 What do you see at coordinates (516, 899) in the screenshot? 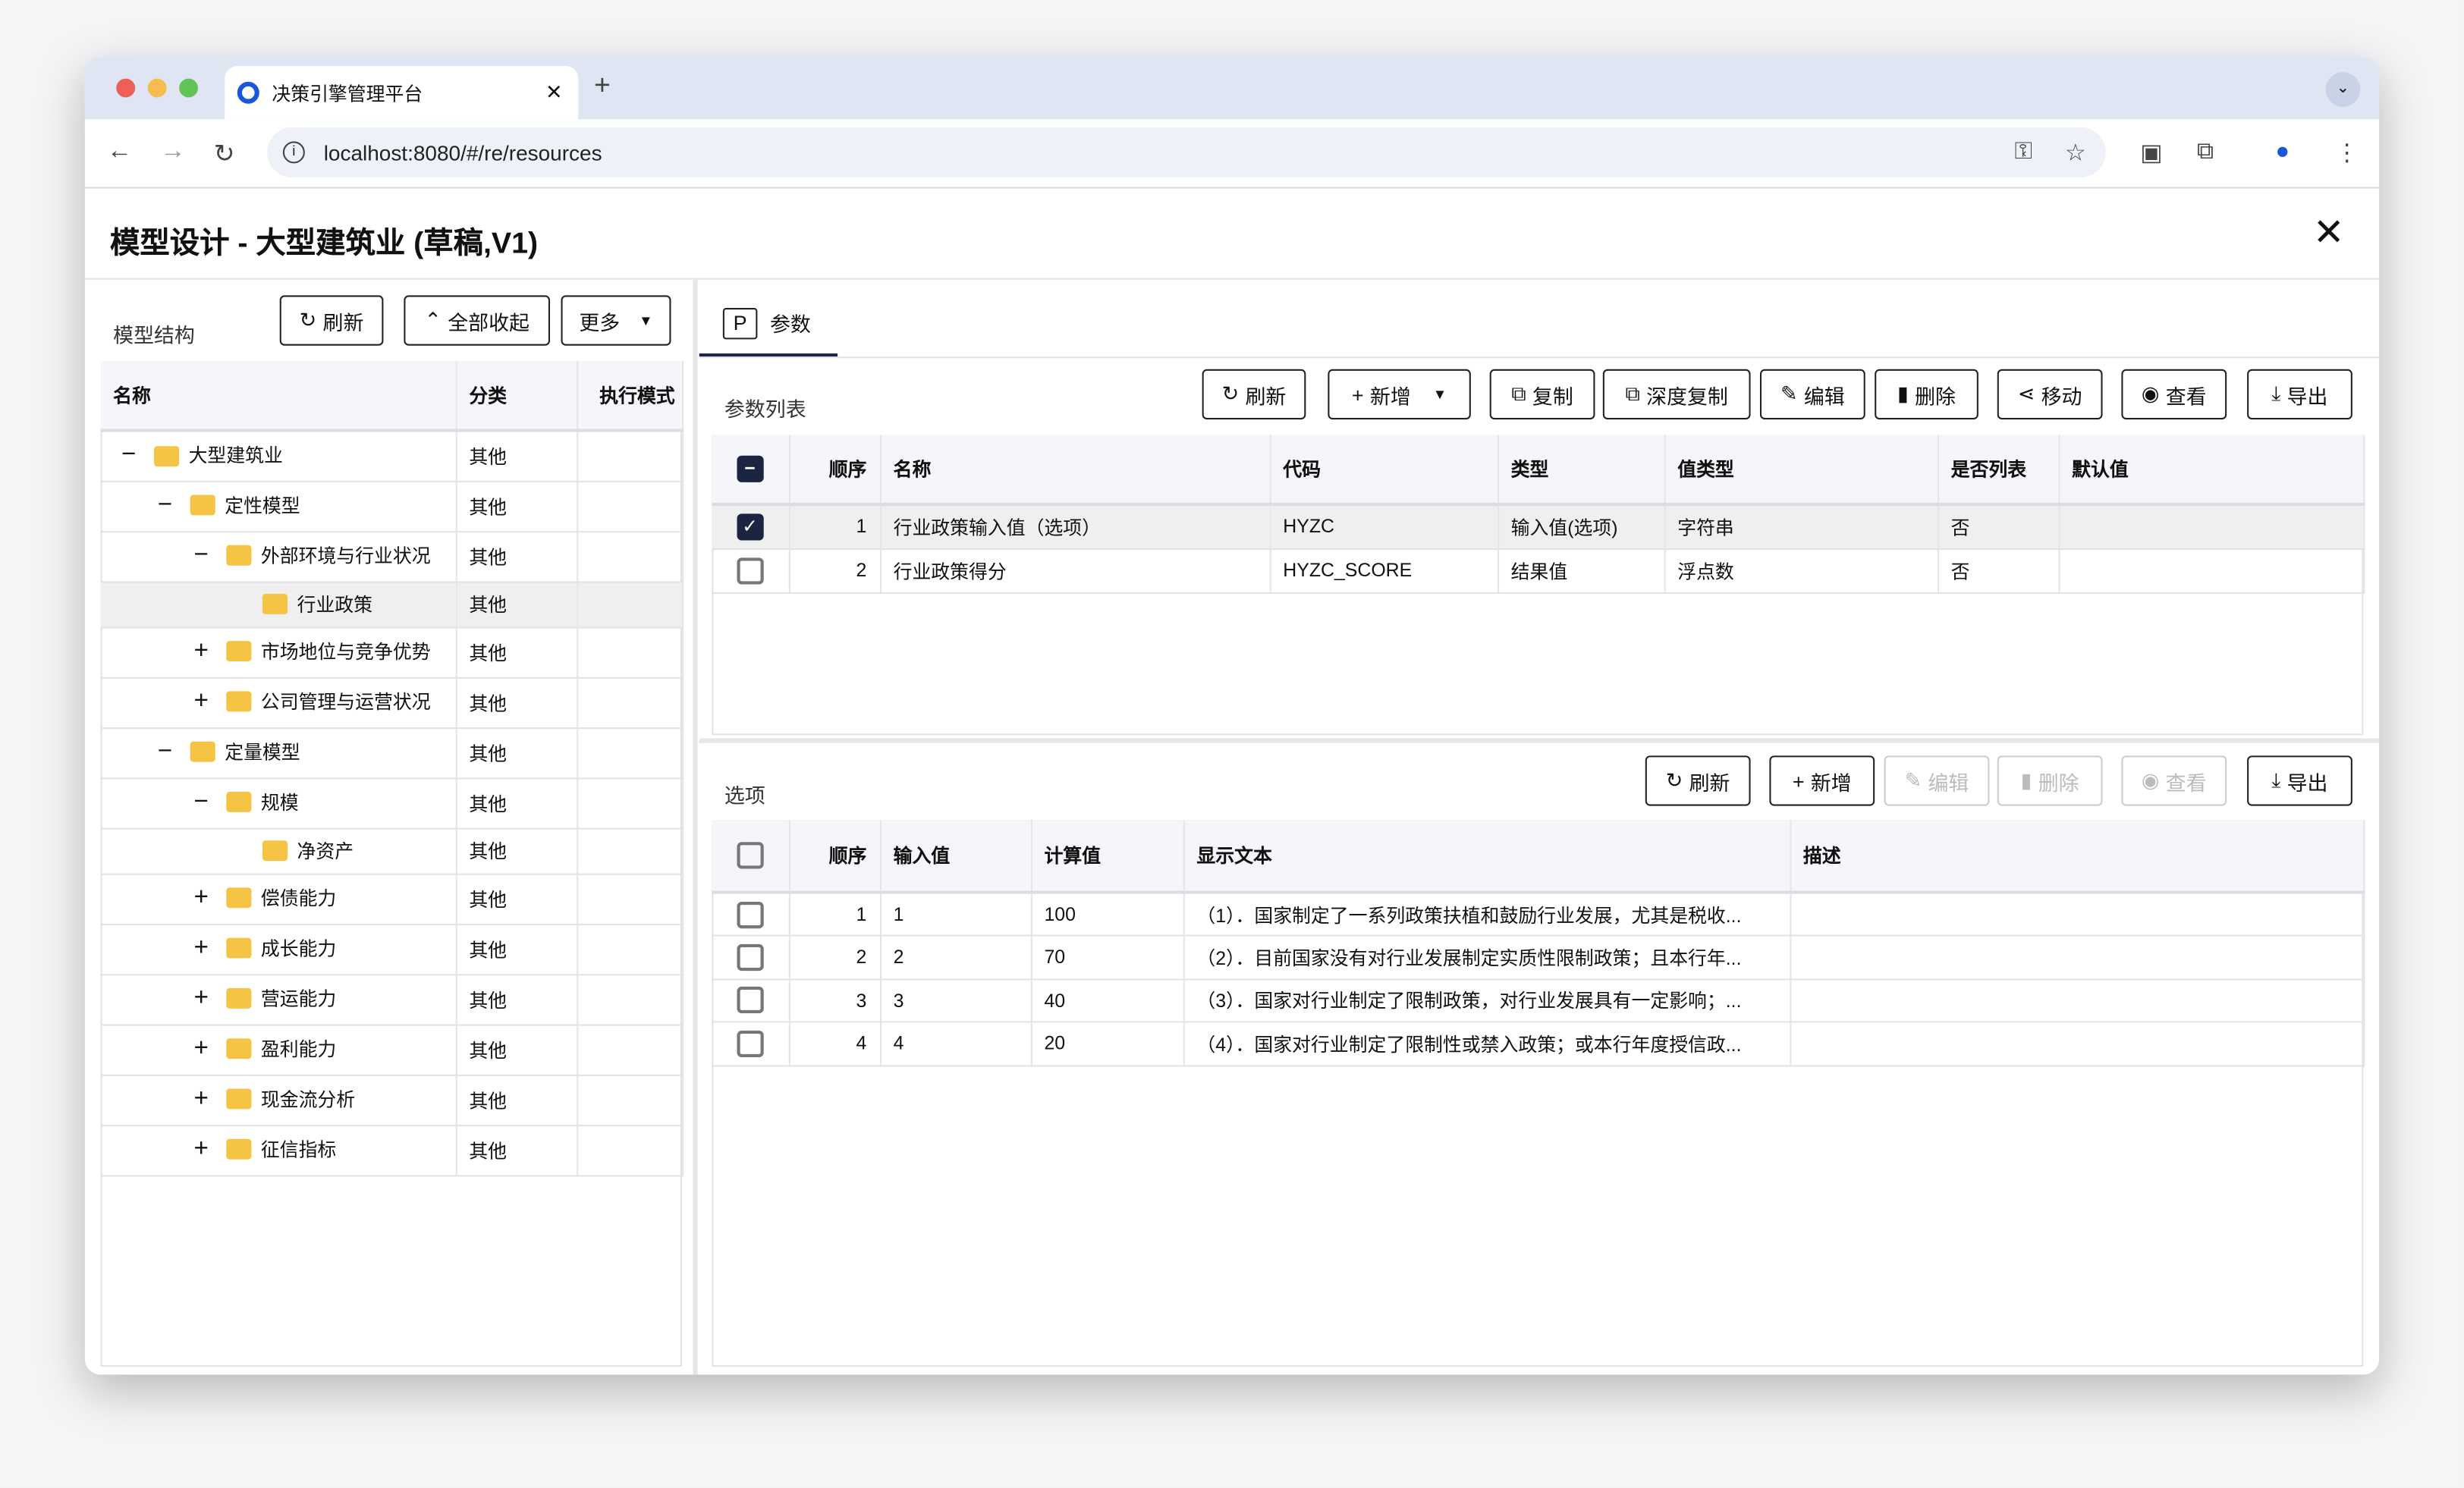
I see `tree-category-cell: 其他` at bounding box center [516, 899].